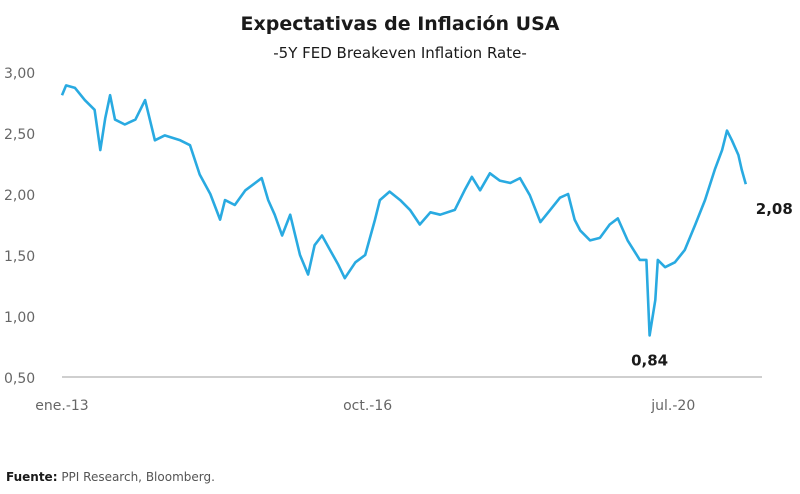  Describe the element at coordinates (672, 406) in the screenshot. I see `x-tick-label: jul.-20` at that location.